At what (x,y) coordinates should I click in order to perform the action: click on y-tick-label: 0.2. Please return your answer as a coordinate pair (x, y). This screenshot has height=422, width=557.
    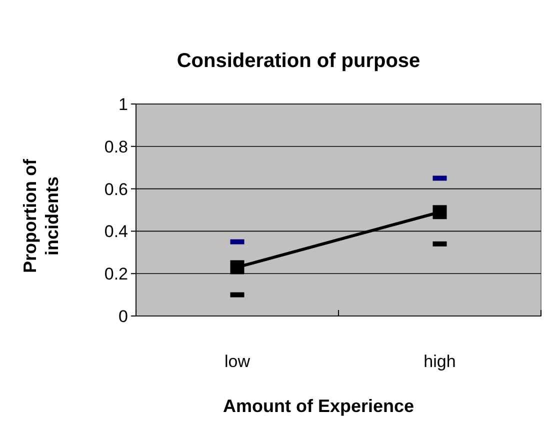
    Looking at the image, I should click on (116, 274).